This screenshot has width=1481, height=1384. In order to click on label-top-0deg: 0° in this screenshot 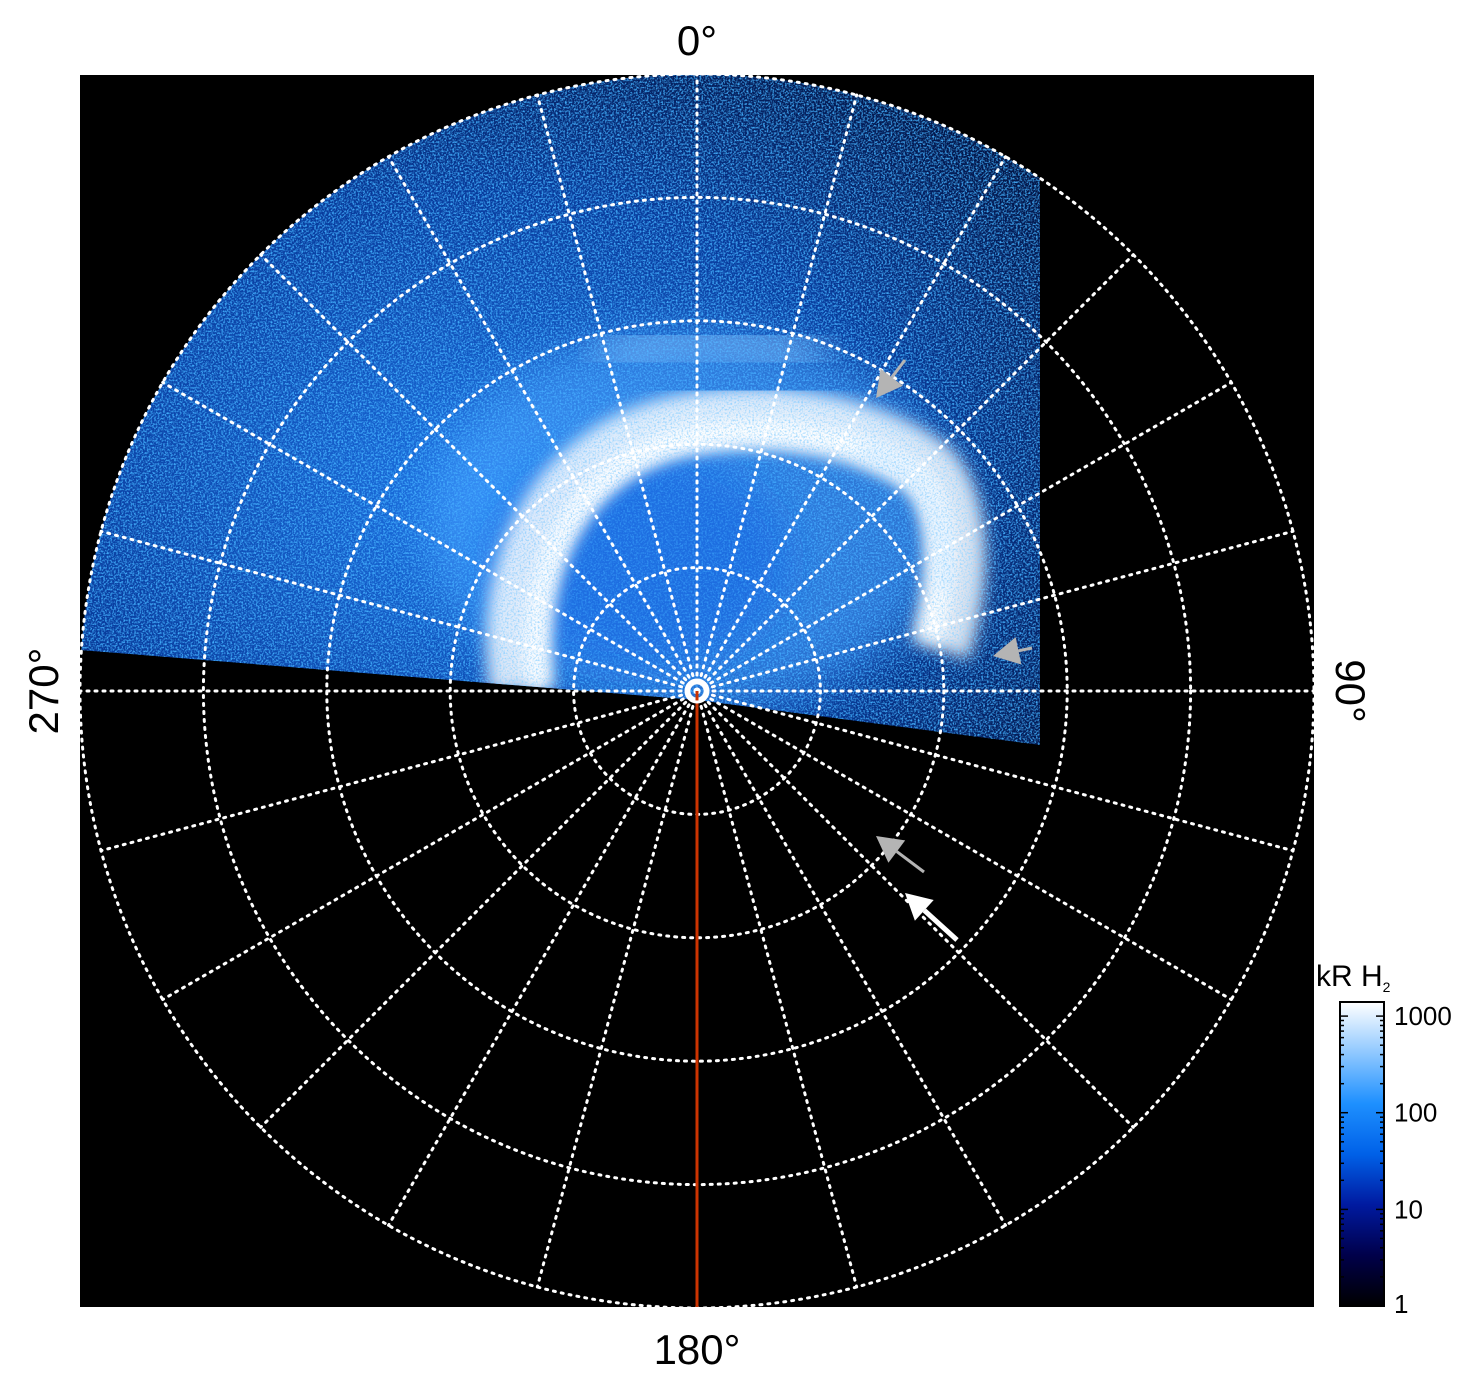, I will do `click(697, 40)`.